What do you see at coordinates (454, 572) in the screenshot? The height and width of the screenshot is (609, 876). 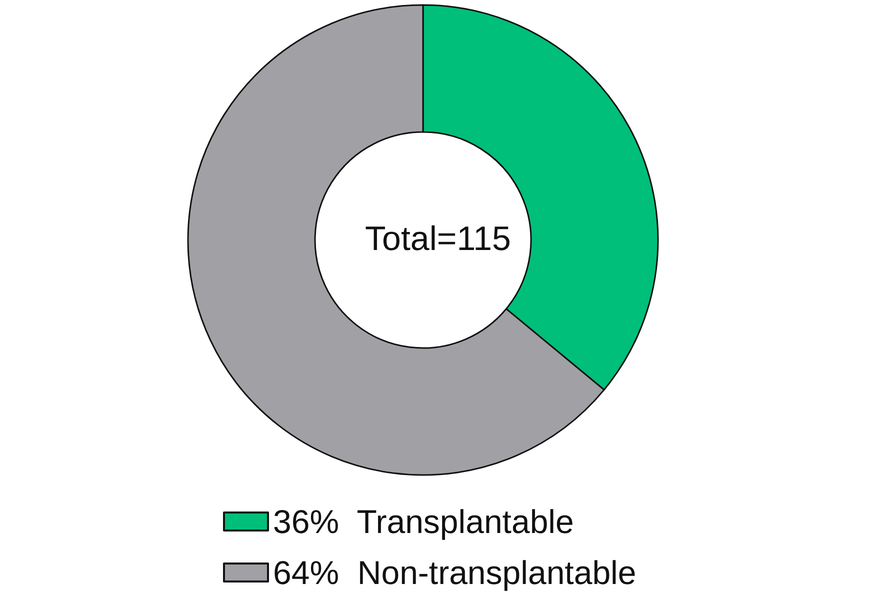 I see `legend-label: 64% Non-transplantable` at bounding box center [454, 572].